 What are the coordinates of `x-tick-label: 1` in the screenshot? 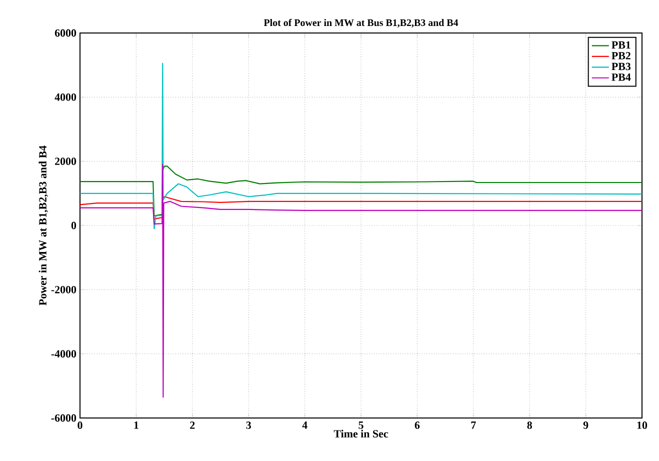 It's located at (136, 425).